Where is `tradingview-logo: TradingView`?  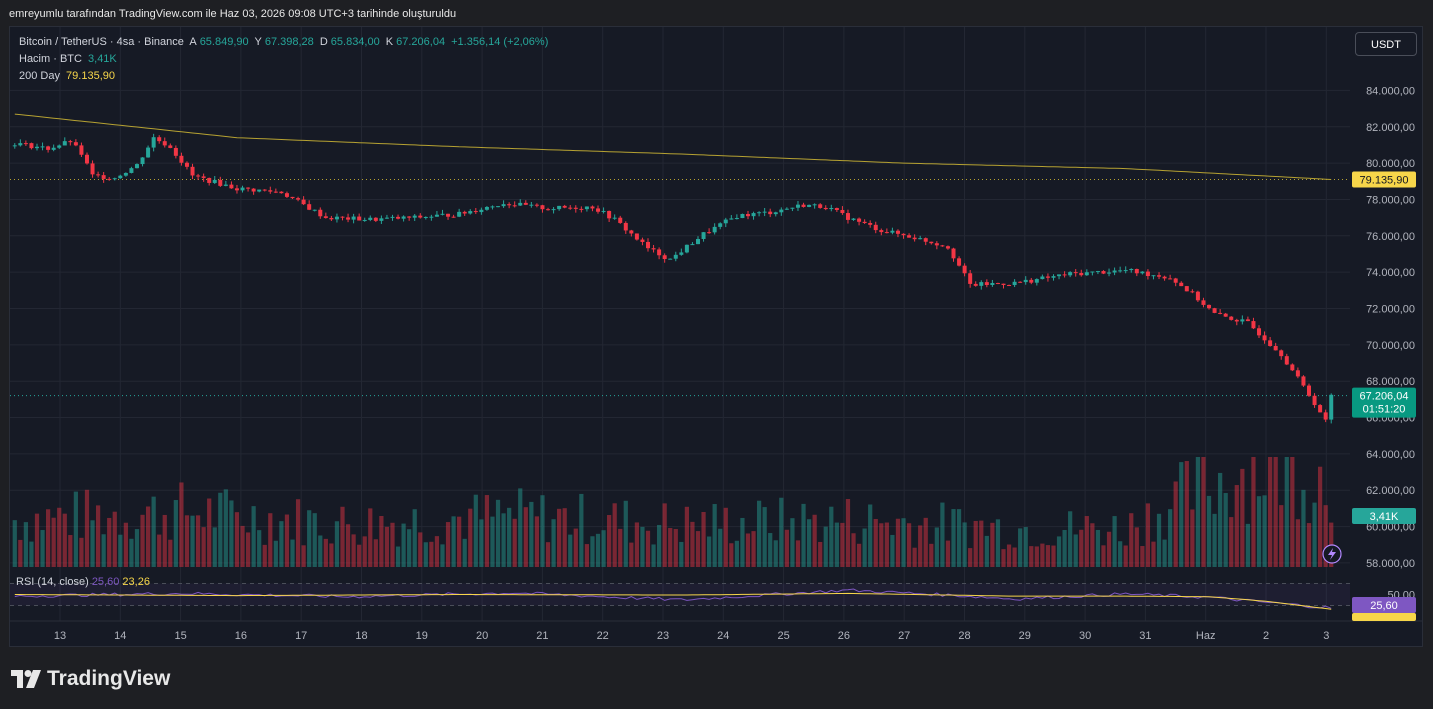
tradingview-logo: TradingView is located at coordinates (90, 679).